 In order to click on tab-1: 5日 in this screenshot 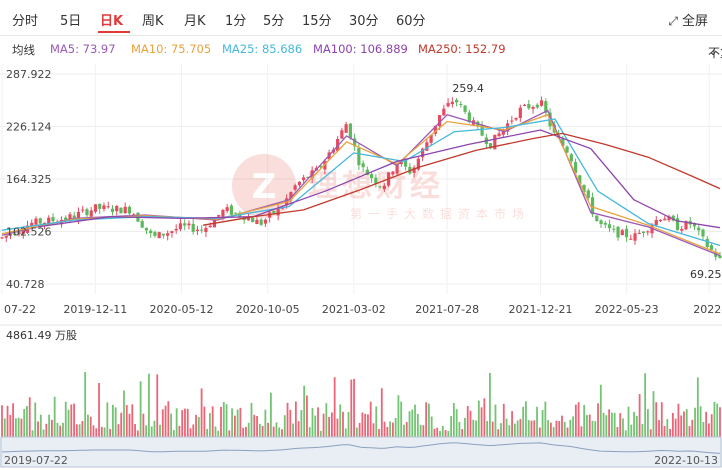, I will do `click(71, 21)`.